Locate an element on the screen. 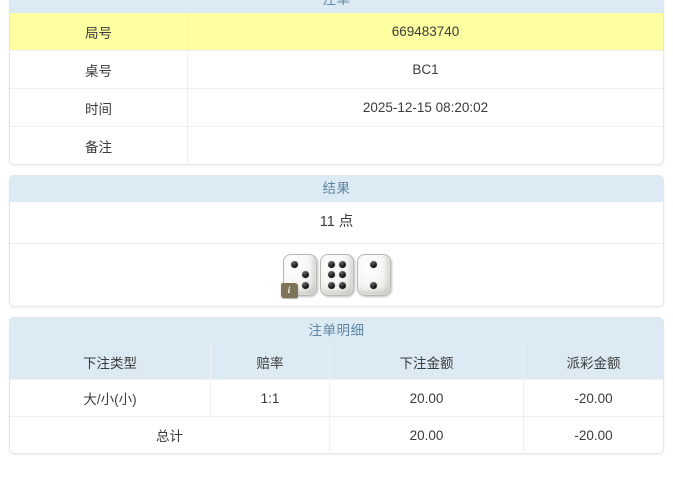 The image size is (673, 478). table-row: 大/小(小) 1:1 20.00 -20.00 is located at coordinates (336, 398).